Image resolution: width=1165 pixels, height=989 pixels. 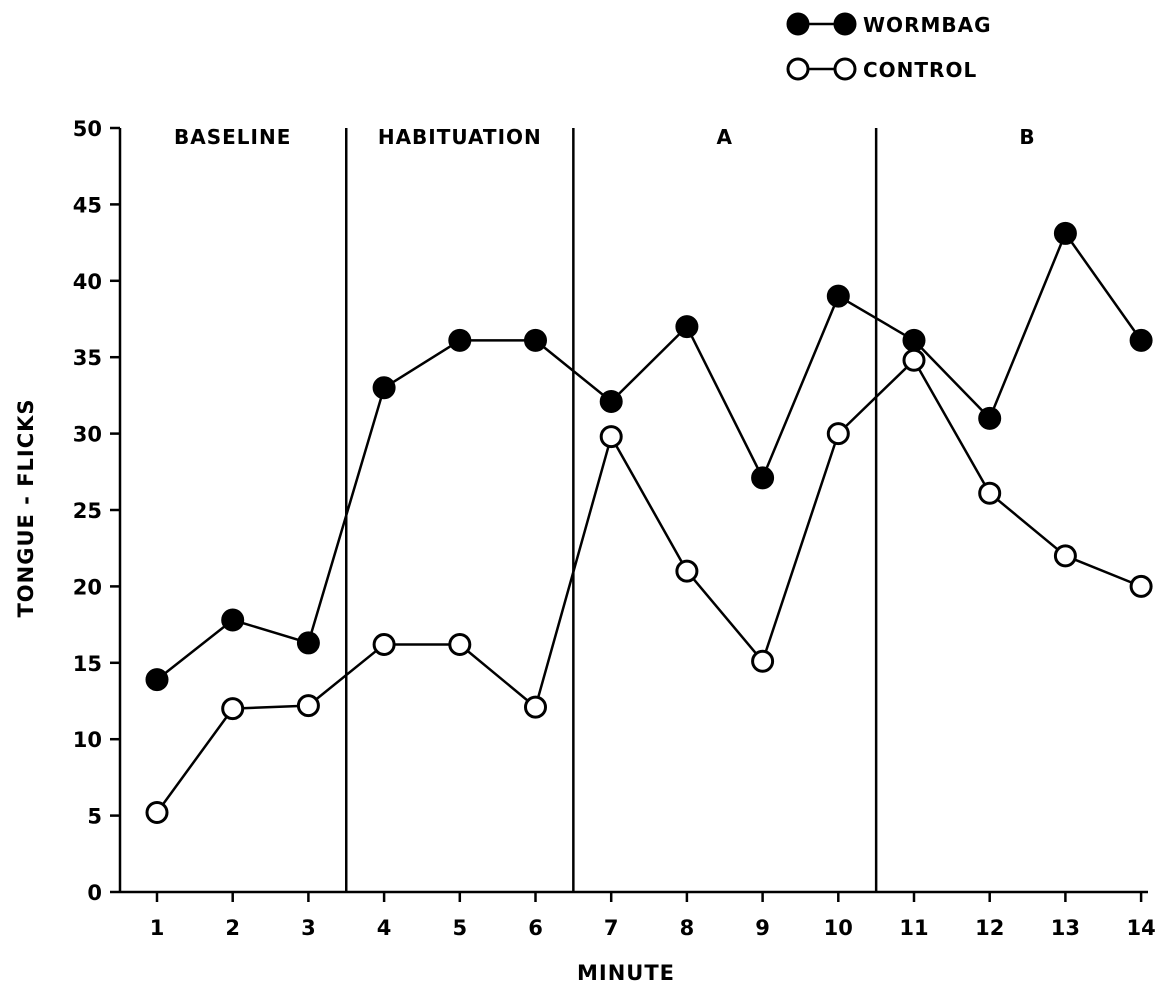 I want to click on x-tick-label: 14, so click(x=1140, y=928).